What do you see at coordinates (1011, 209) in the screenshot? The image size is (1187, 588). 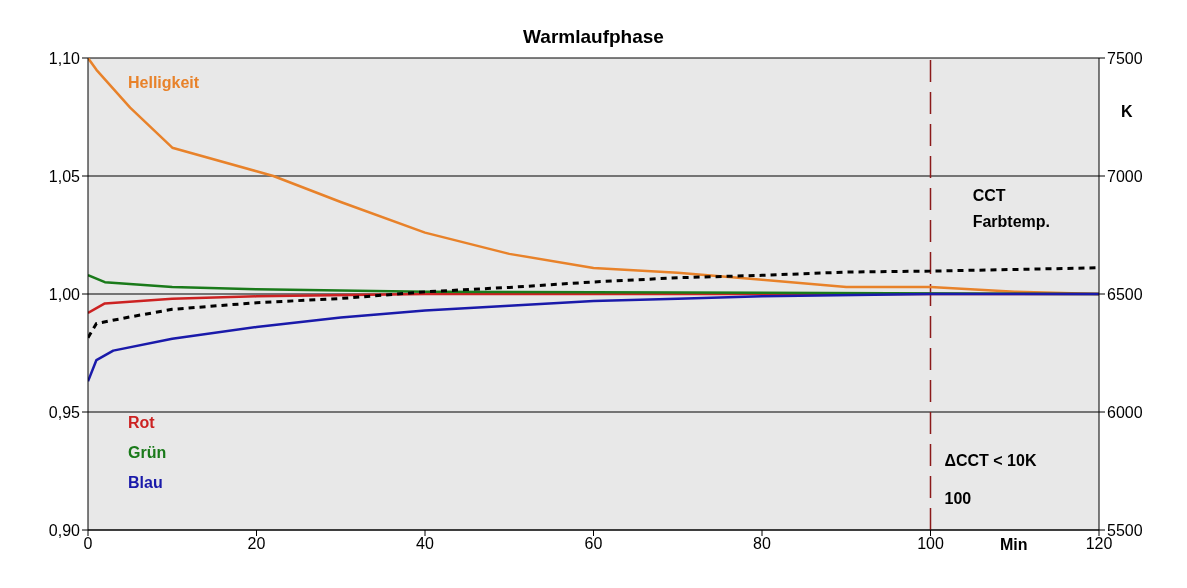 I see `text: CCT Farbtemp.` at bounding box center [1011, 209].